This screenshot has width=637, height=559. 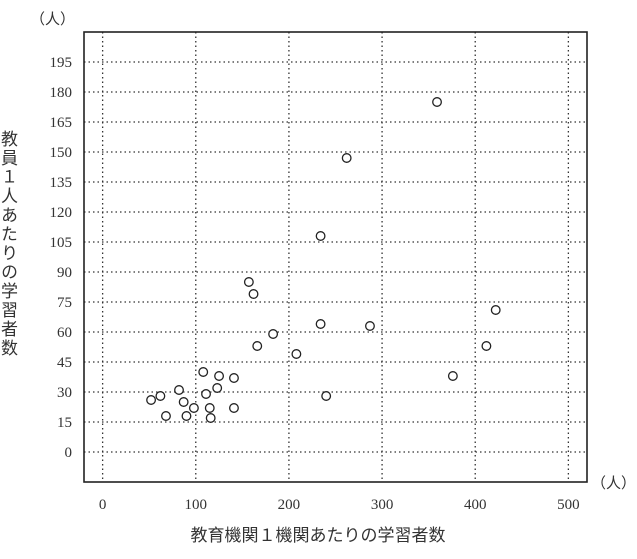 I want to click on y-axis-label: 教員１人あたりの学習者数, so click(x=9, y=244).